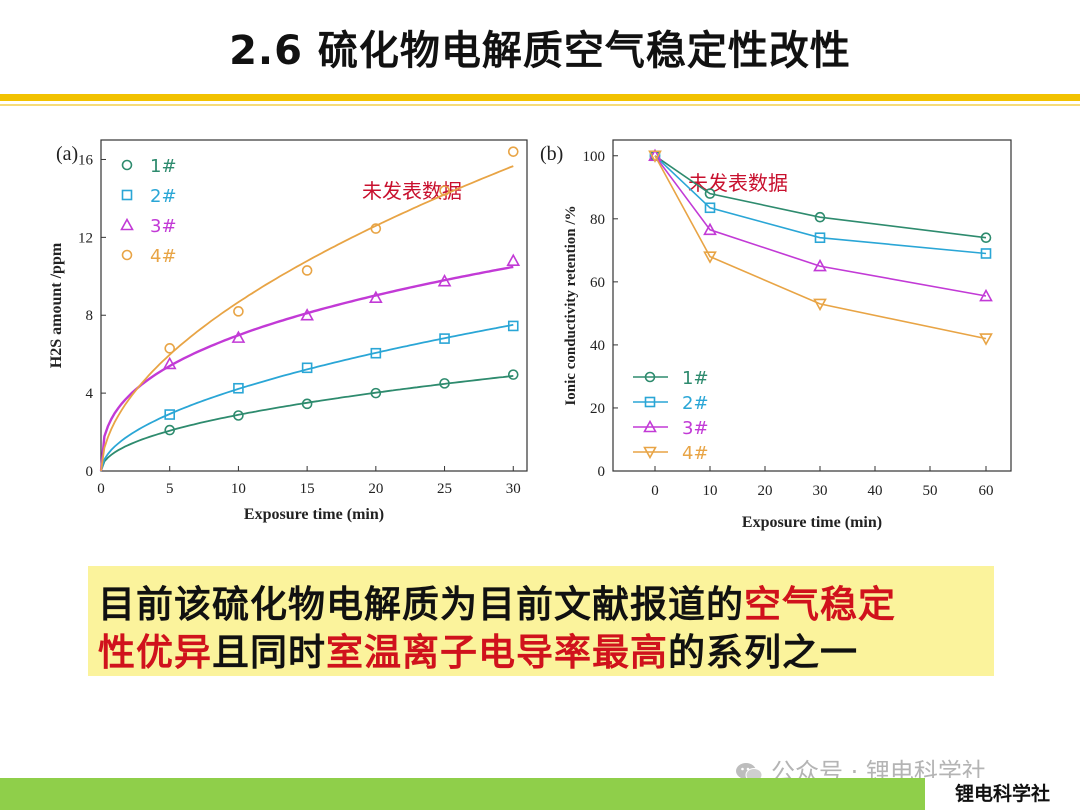  Describe the element at coordinates (513, 489) in the screenshot. I see `panel-a-xtick-label: 30` at that location.